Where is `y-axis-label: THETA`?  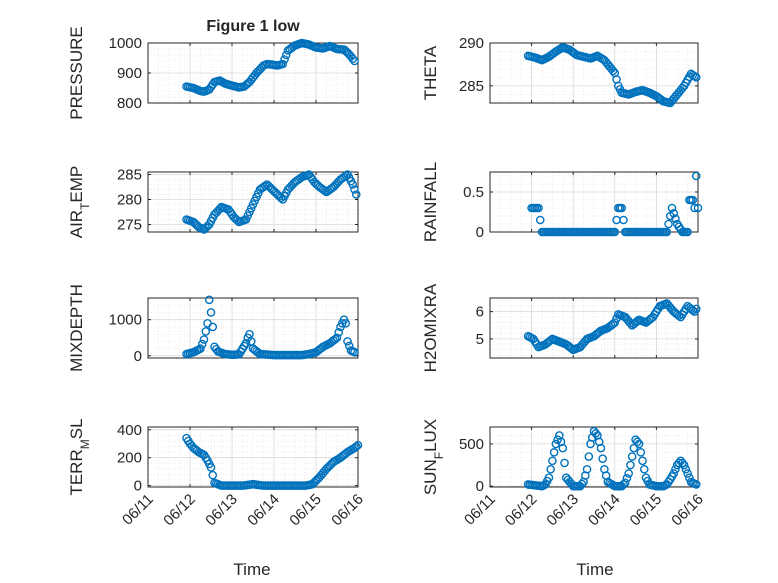 y-axis-label: THETA is located at coordinates (430, 72).